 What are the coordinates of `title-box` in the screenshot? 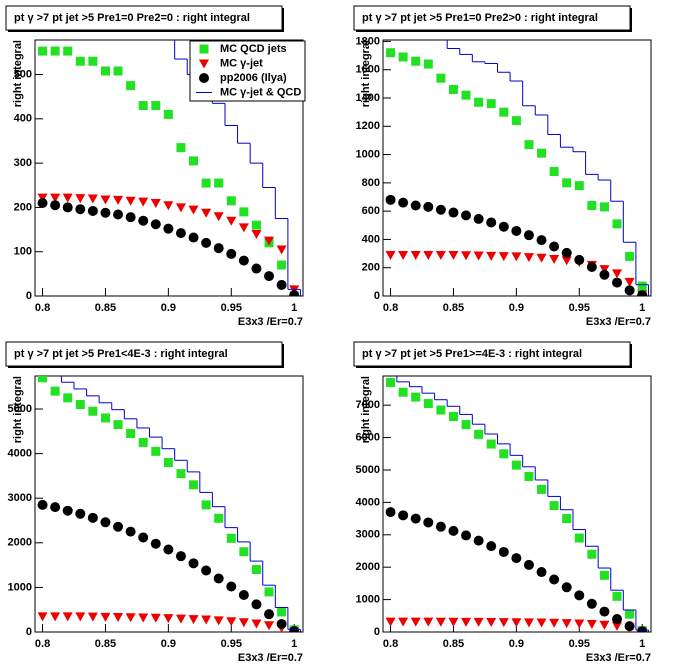 It's located at (144, 354).